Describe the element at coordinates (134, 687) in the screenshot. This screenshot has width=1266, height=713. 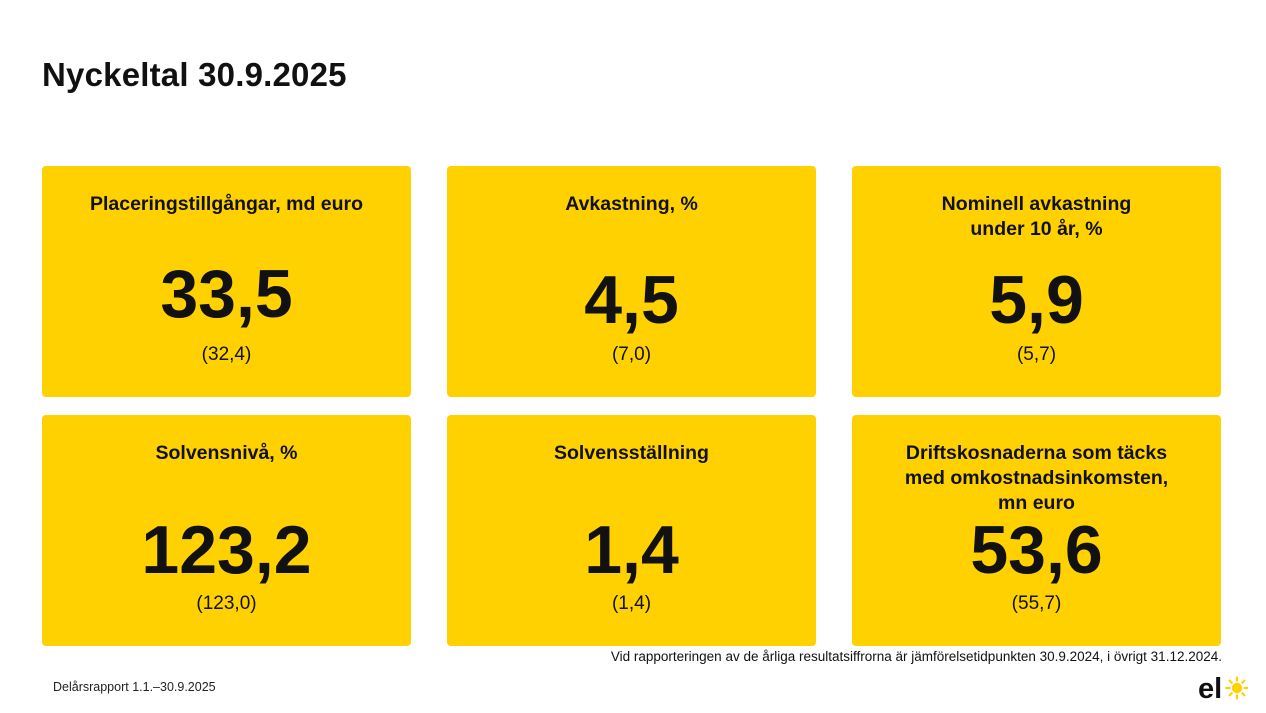
I see `report-footer: Delårsrapport 1.1.–30.9.2025` at that location.